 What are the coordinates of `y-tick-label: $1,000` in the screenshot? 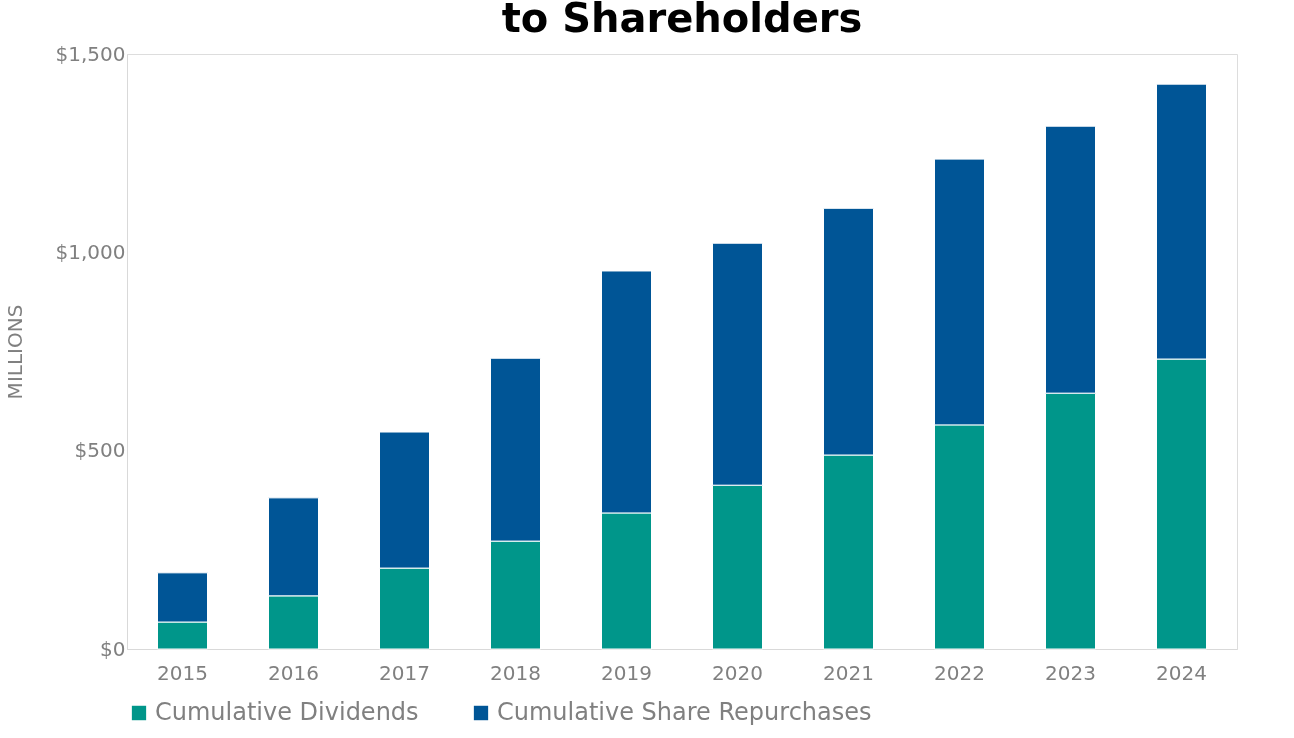 It's located at (90, 251).